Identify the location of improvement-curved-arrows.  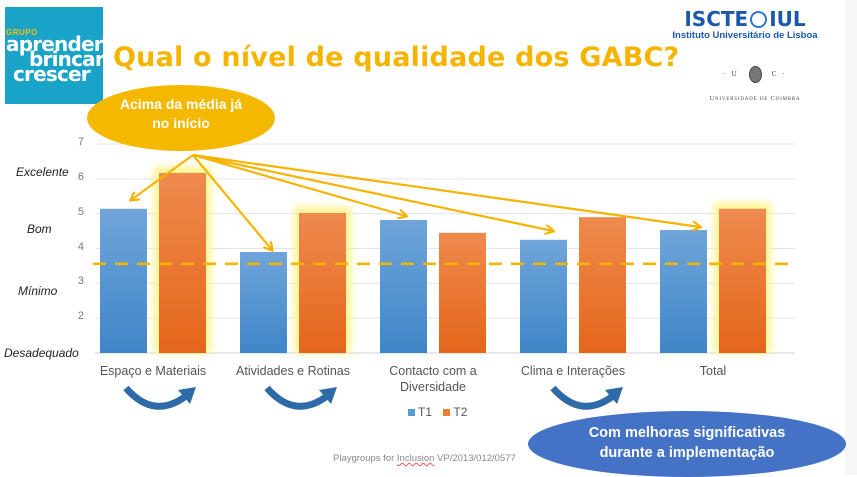
(373, 397).